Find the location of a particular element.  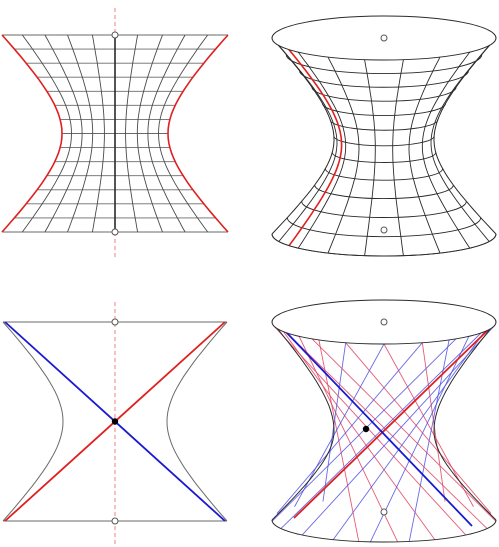

profile-meridian-red is located at coordinates (315, 148).